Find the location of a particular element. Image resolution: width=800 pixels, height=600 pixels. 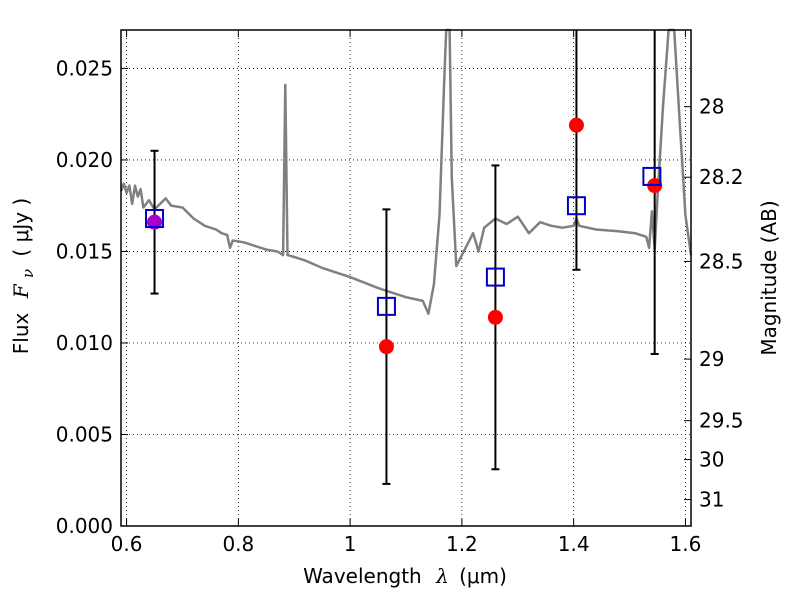

y2-tick-label: 29 is located at coordinates (711, 359).